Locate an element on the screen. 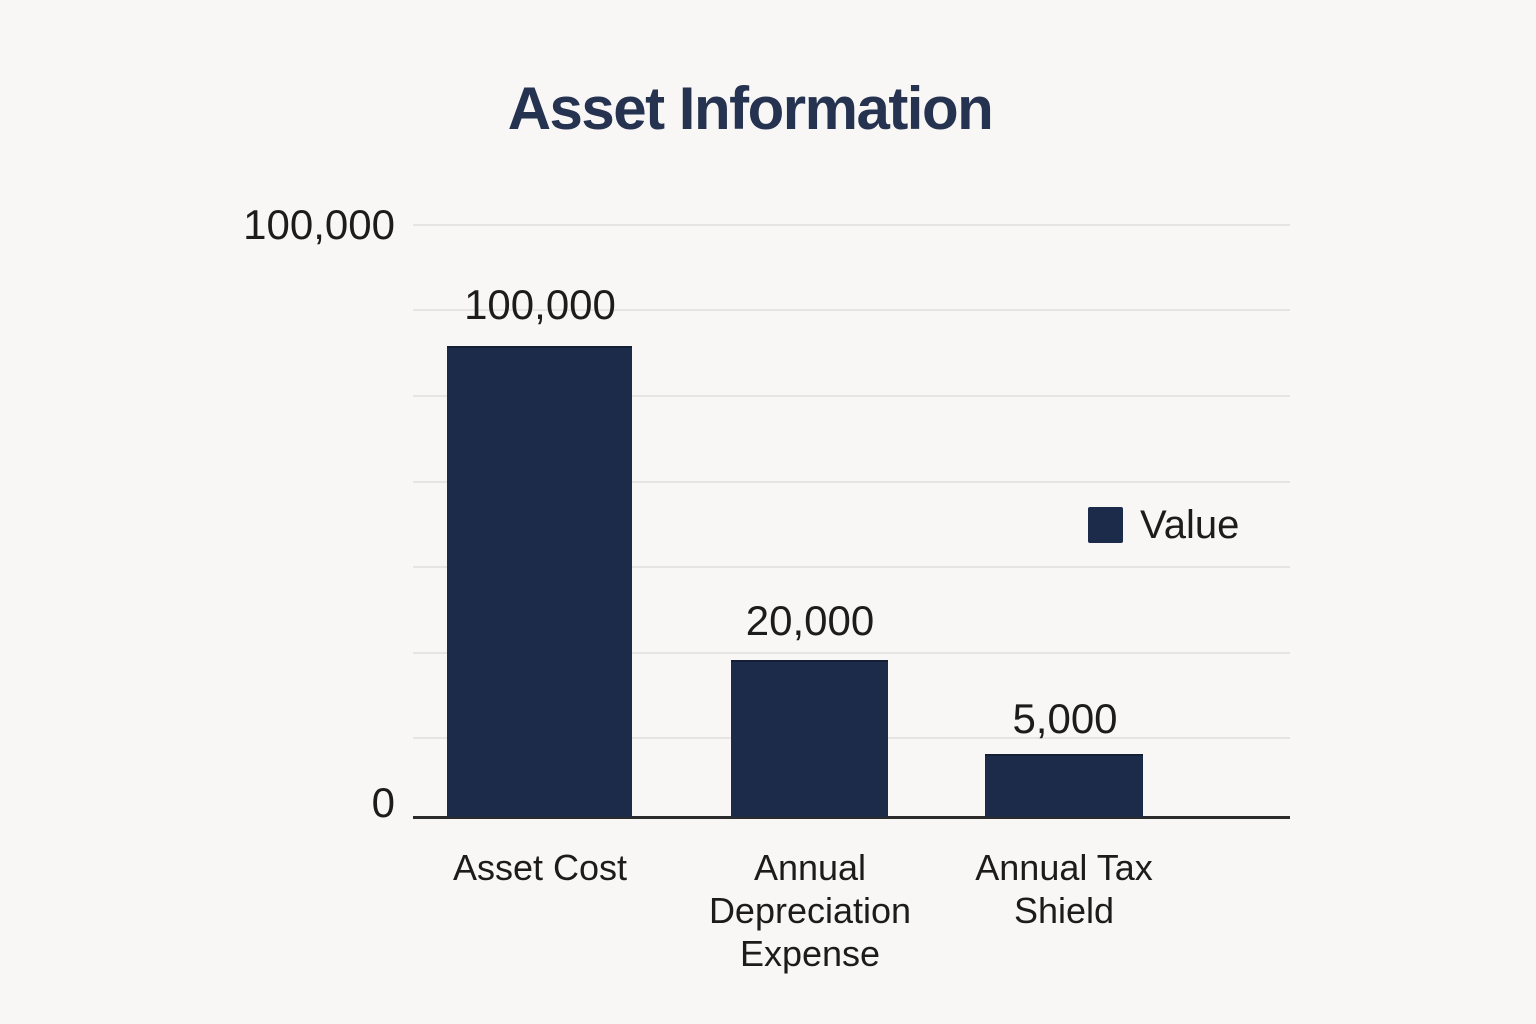  bar-value-label-annual-tax-shield: 5,000 is located at coordinates (1065, 718).